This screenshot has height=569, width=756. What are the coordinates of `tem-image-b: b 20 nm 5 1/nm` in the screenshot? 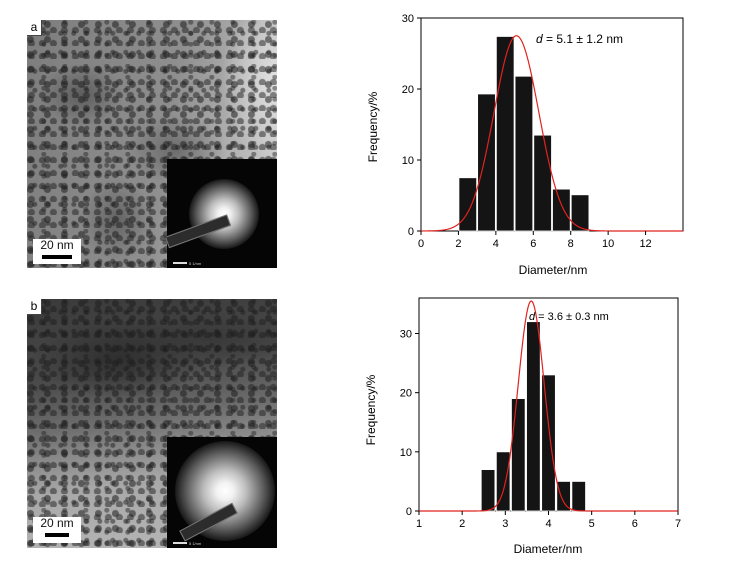 It's located at (152, 423).